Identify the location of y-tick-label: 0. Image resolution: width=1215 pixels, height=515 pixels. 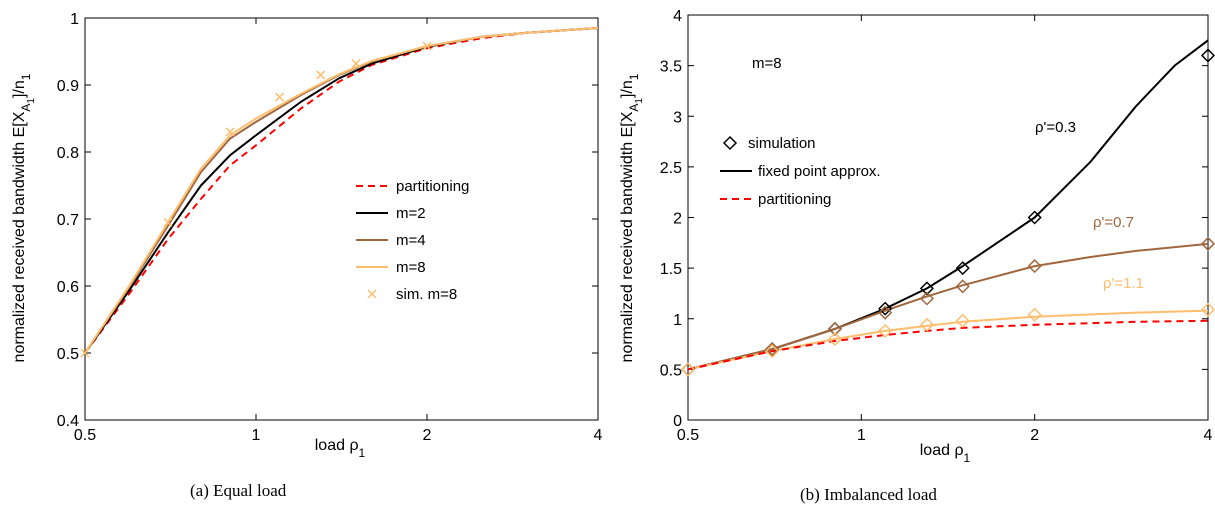
(677, 421).